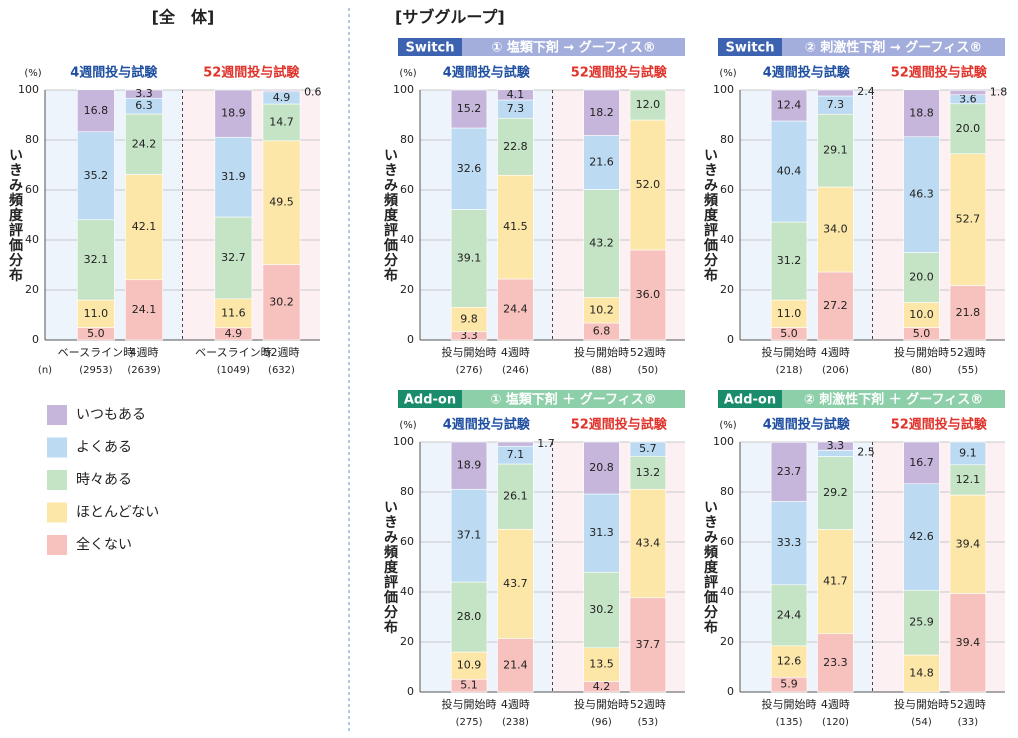  Describe the element at coordinates (921, 536) in the screenshot. I see `data-label: 42.6` at that location.